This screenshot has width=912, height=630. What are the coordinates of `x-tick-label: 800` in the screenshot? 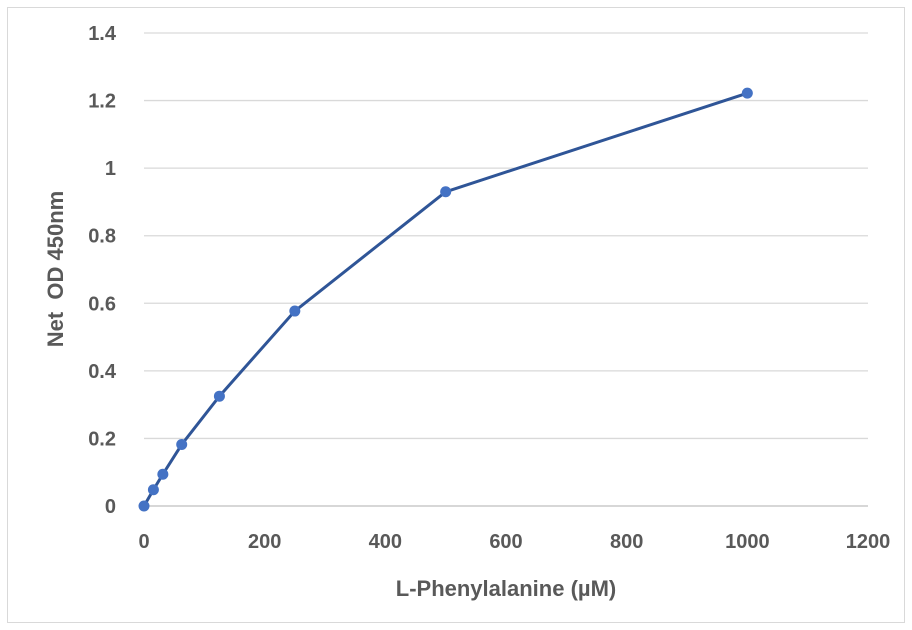 It's located at (626, 542).